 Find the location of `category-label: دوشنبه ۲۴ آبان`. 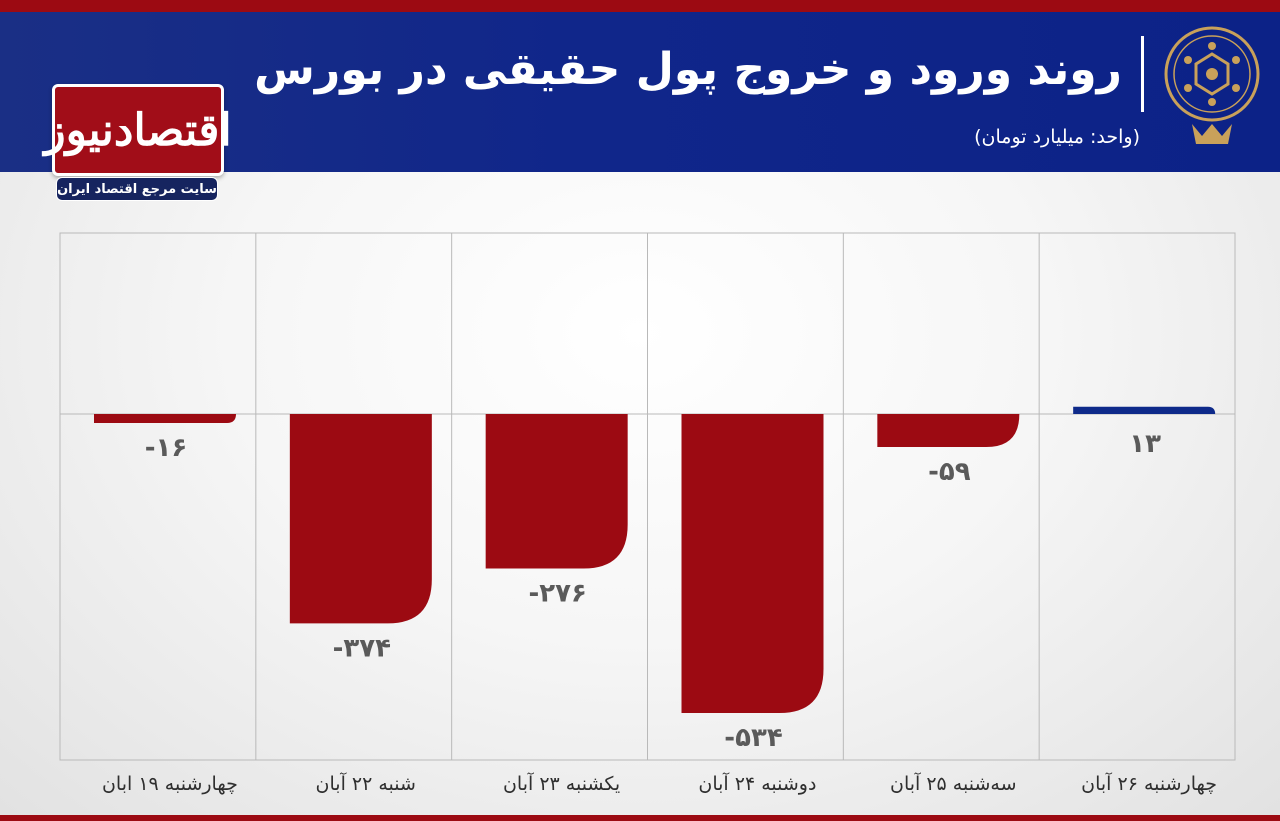

category-label: دوشنبه ۲۴ آبان is located at coordinates (757, 783).